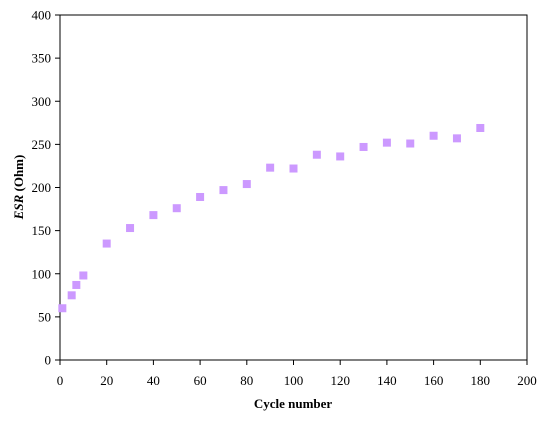  I want to click on x-tick-label: 140, so click(387, 380).